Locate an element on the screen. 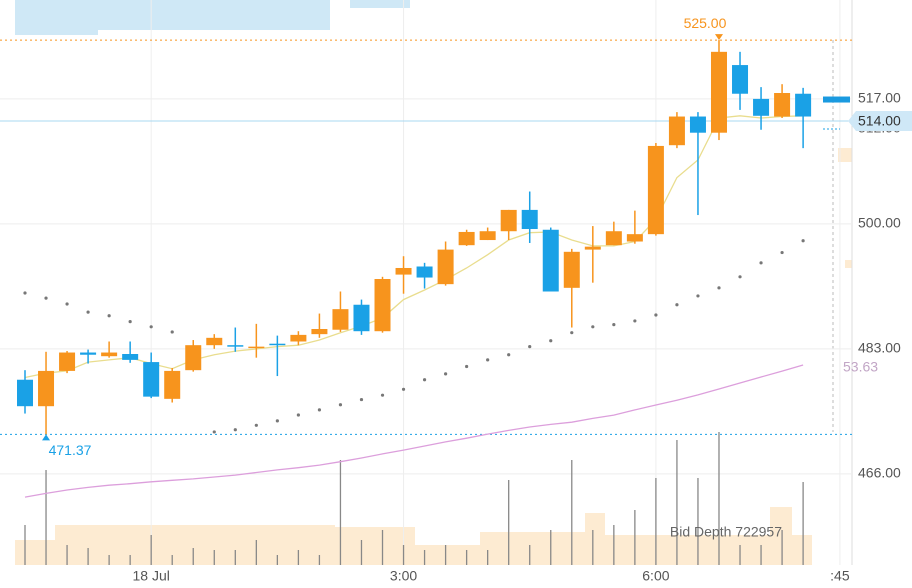 This screenshot has width=912, height=588. last-candle-marker is located at coordinates (836, 99).